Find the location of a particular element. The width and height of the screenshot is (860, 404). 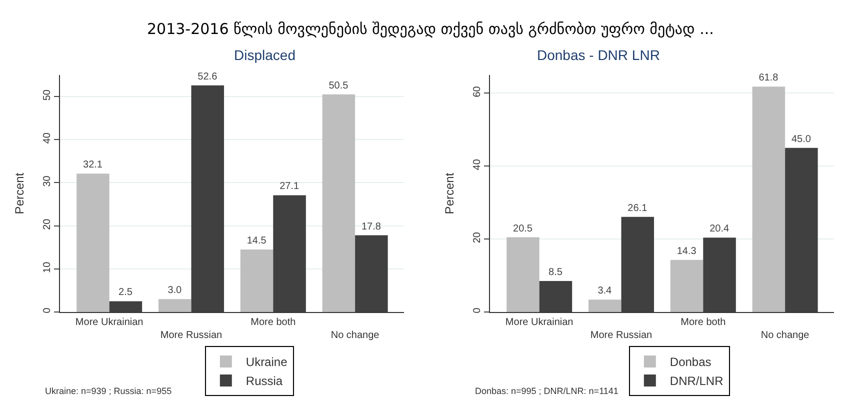

data-label: 52.6 is located at coordinates (208, 76).